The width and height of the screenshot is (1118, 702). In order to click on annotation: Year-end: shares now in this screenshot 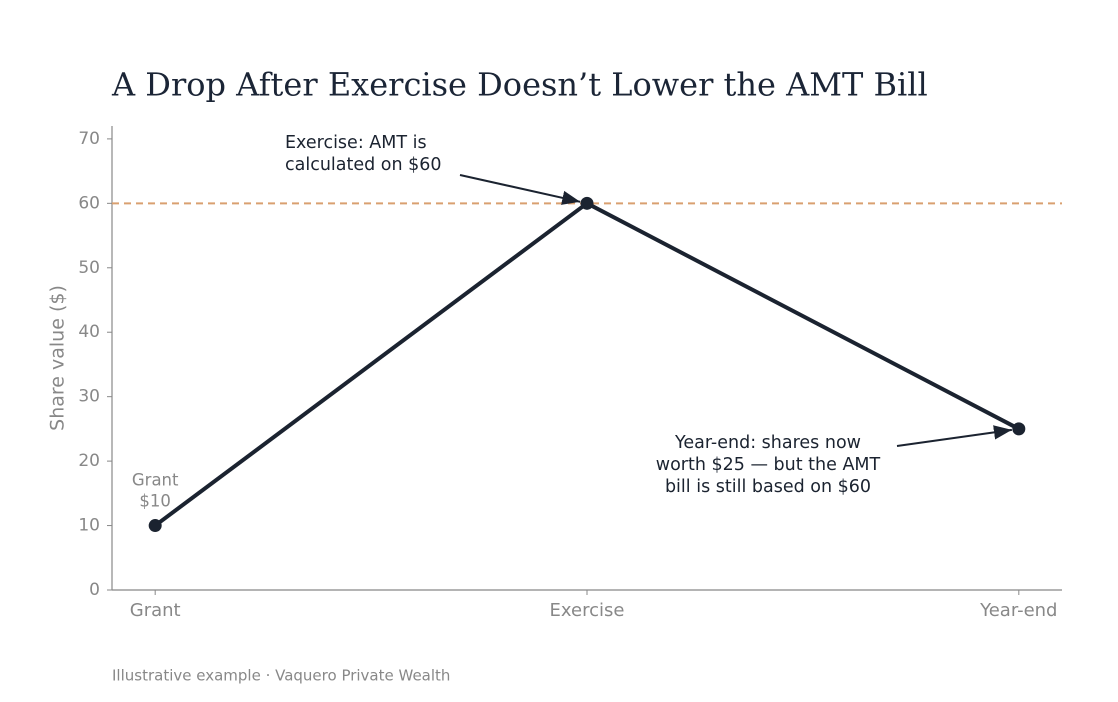, I will do `click(767, 443)`.